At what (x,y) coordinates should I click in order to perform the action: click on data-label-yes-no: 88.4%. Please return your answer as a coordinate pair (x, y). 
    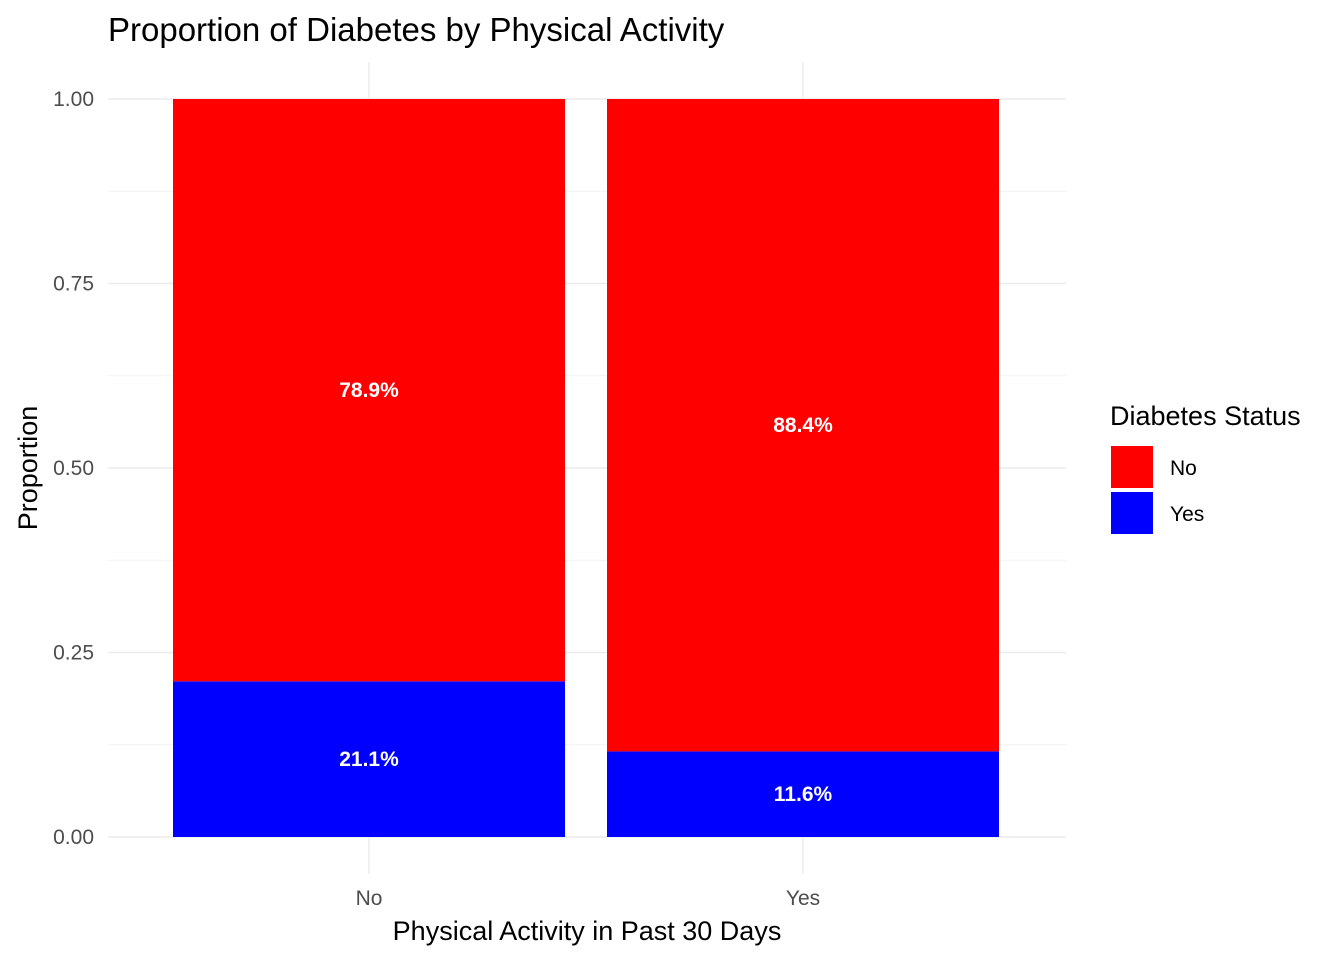
    Looking at the image, I should click on (803, 425).